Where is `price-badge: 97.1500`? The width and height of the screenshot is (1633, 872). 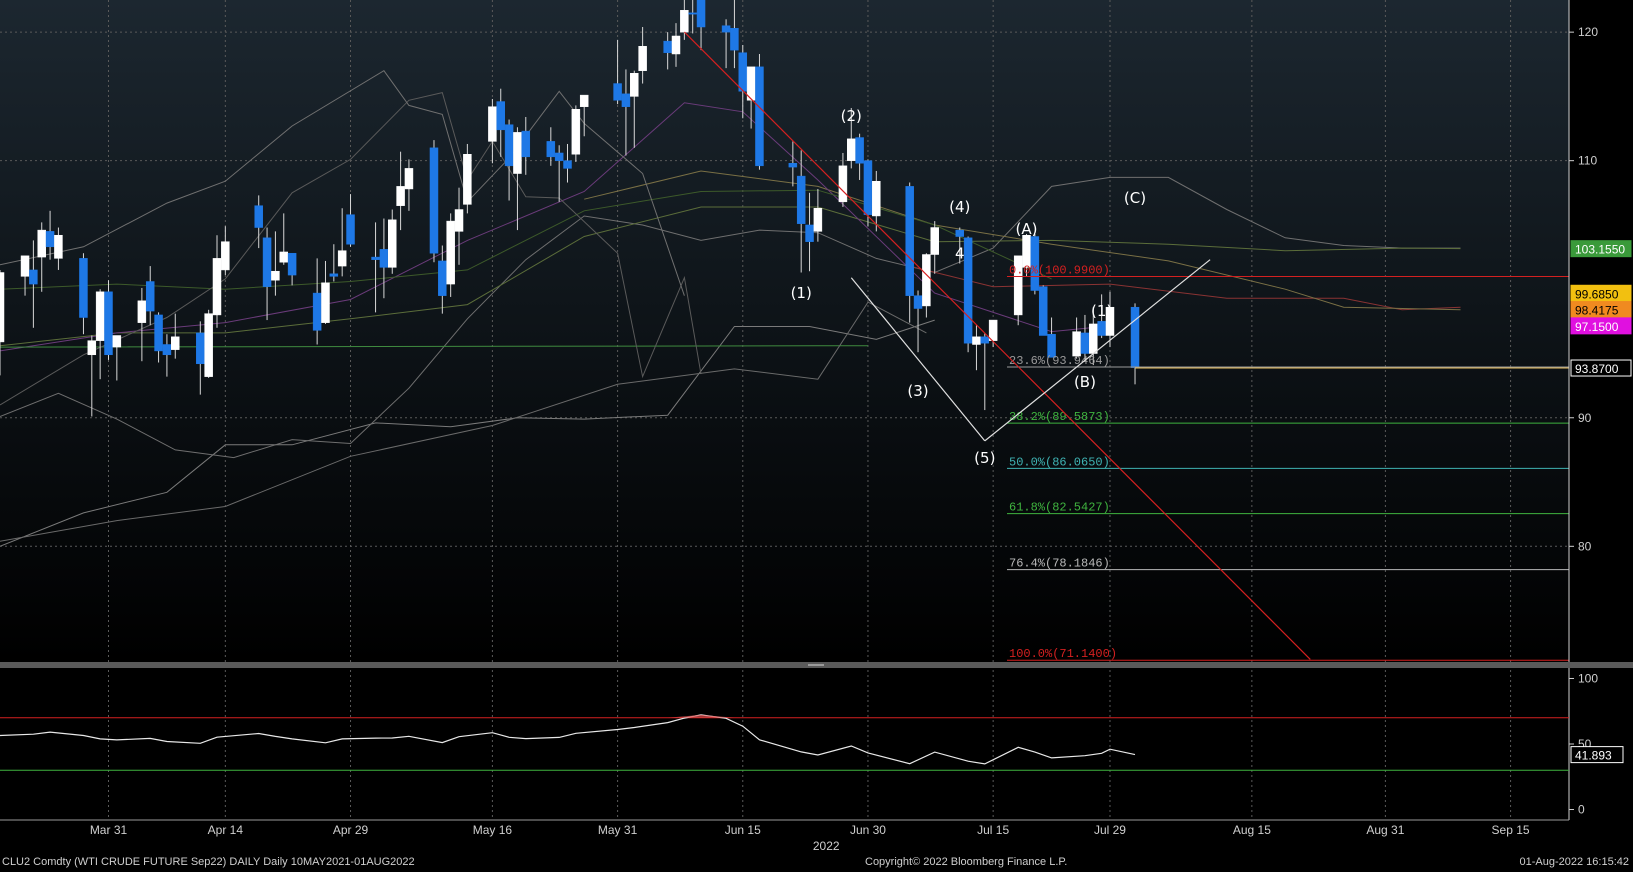 price-badge: 97.1500 is located at coordinates (1601, 326).